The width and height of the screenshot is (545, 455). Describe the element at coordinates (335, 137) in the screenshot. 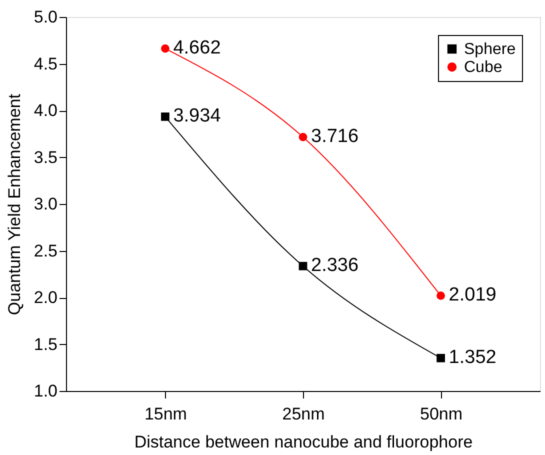

I see `data-label: 3.716` at that location.